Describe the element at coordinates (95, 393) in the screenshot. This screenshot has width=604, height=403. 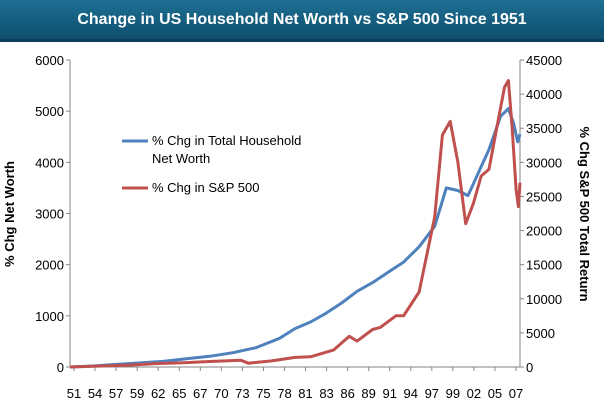
I see `x-tick-label: 54` at that location.